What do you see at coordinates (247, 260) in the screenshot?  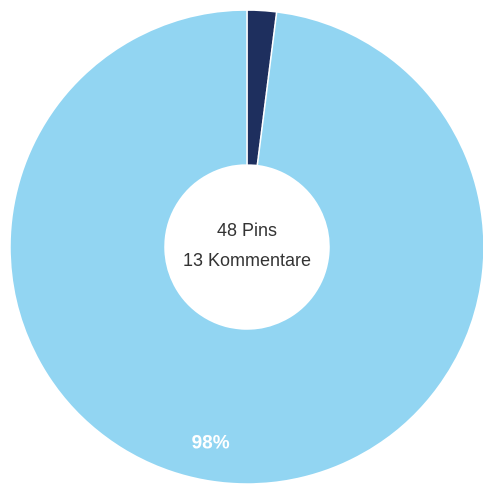 I see `center-label: 13 Kommentare` at bounding box center [247, 260].